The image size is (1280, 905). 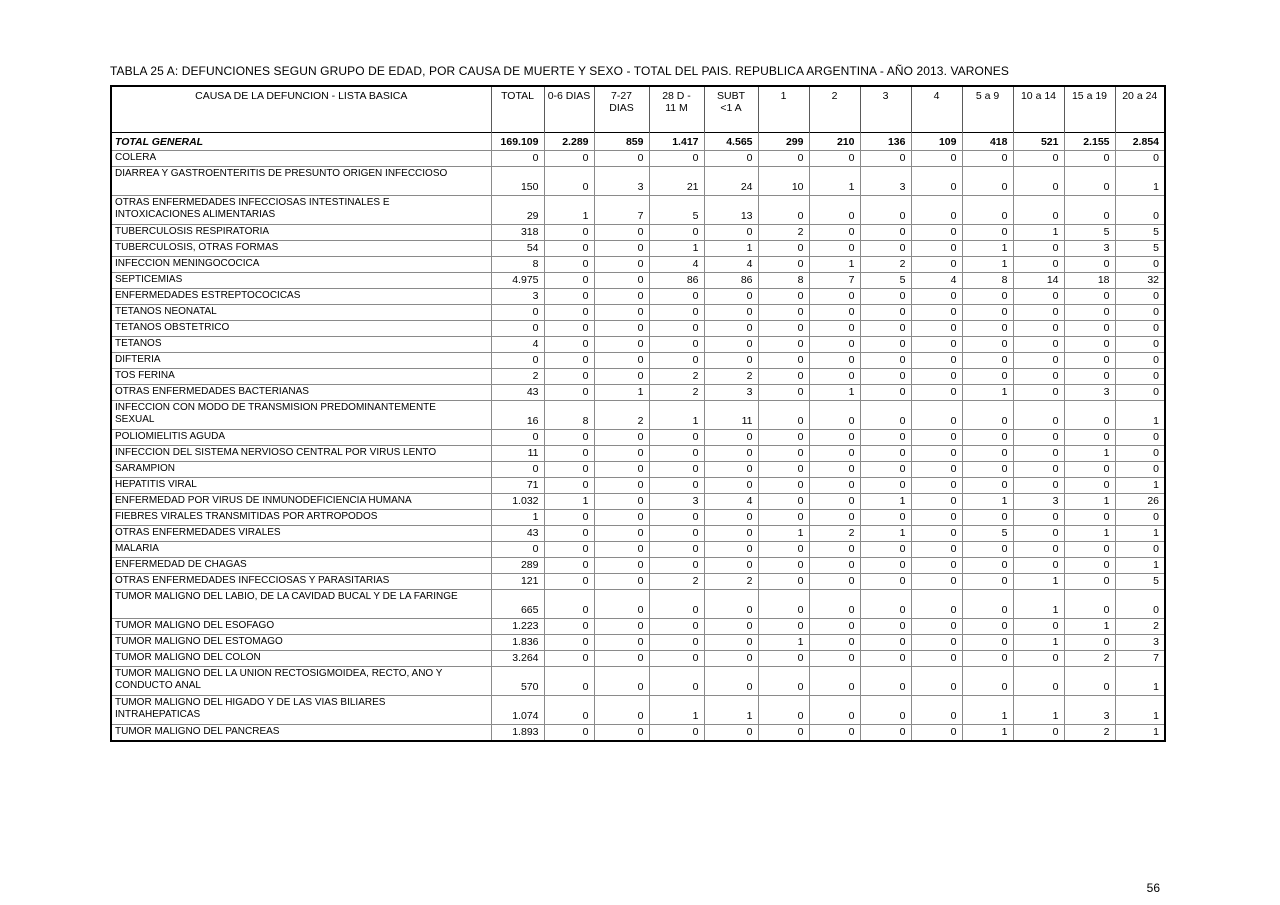 What do you see at coordinates (730, 392) in the screenshot?
I see `cell-value: 3` at bounding box center [730, 392].